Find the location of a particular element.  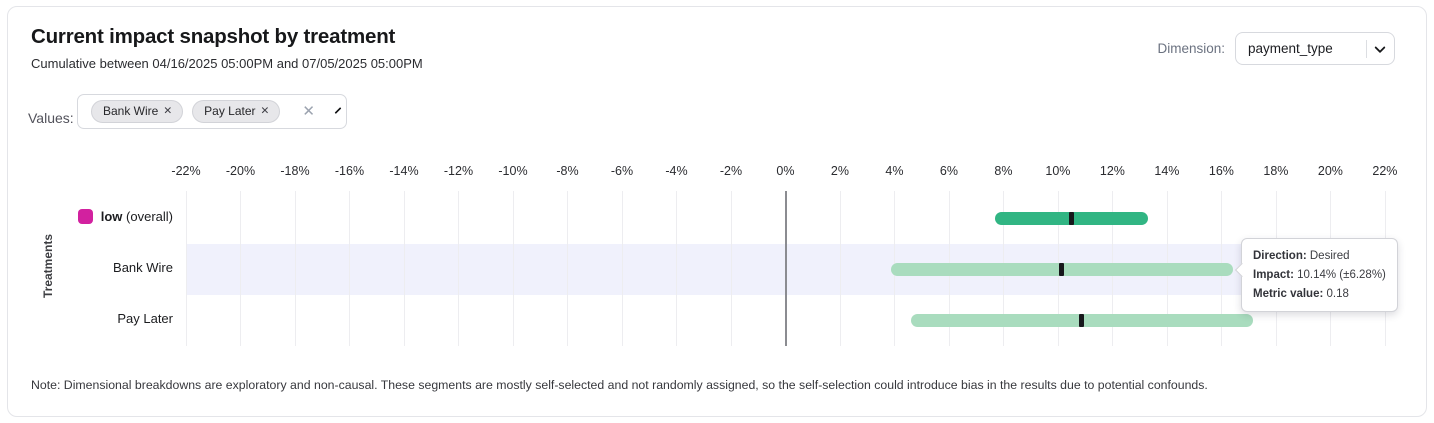

x-tick-label: -22% is located at coordinates (186, 171).